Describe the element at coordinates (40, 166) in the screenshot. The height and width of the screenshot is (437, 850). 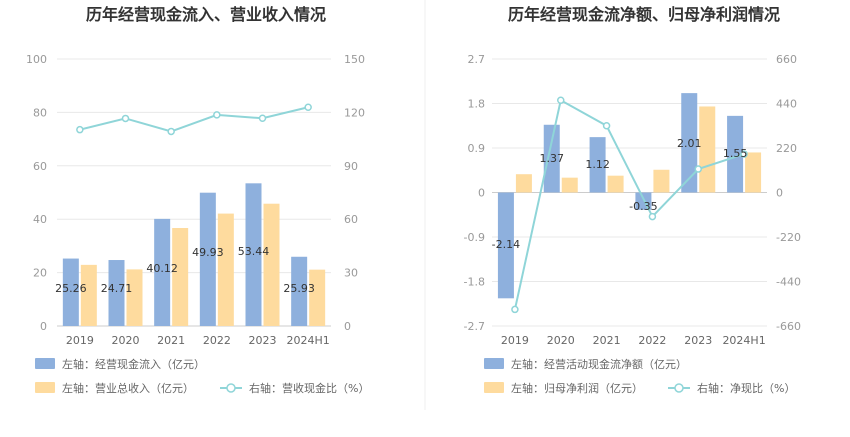
I see `left-axis-tick-label: 60` at that location.